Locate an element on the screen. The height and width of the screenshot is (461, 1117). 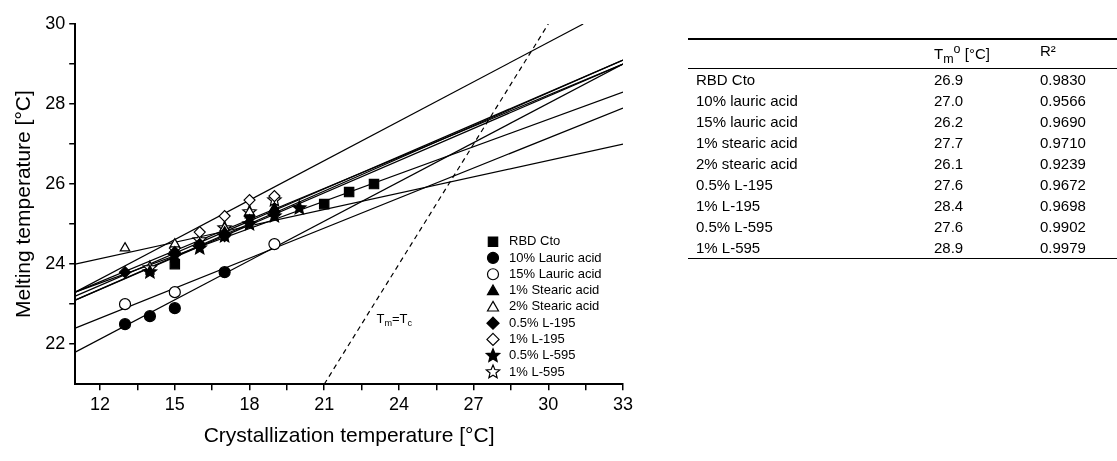
x-tick-label: 18 is located at coordinates (249, 403).